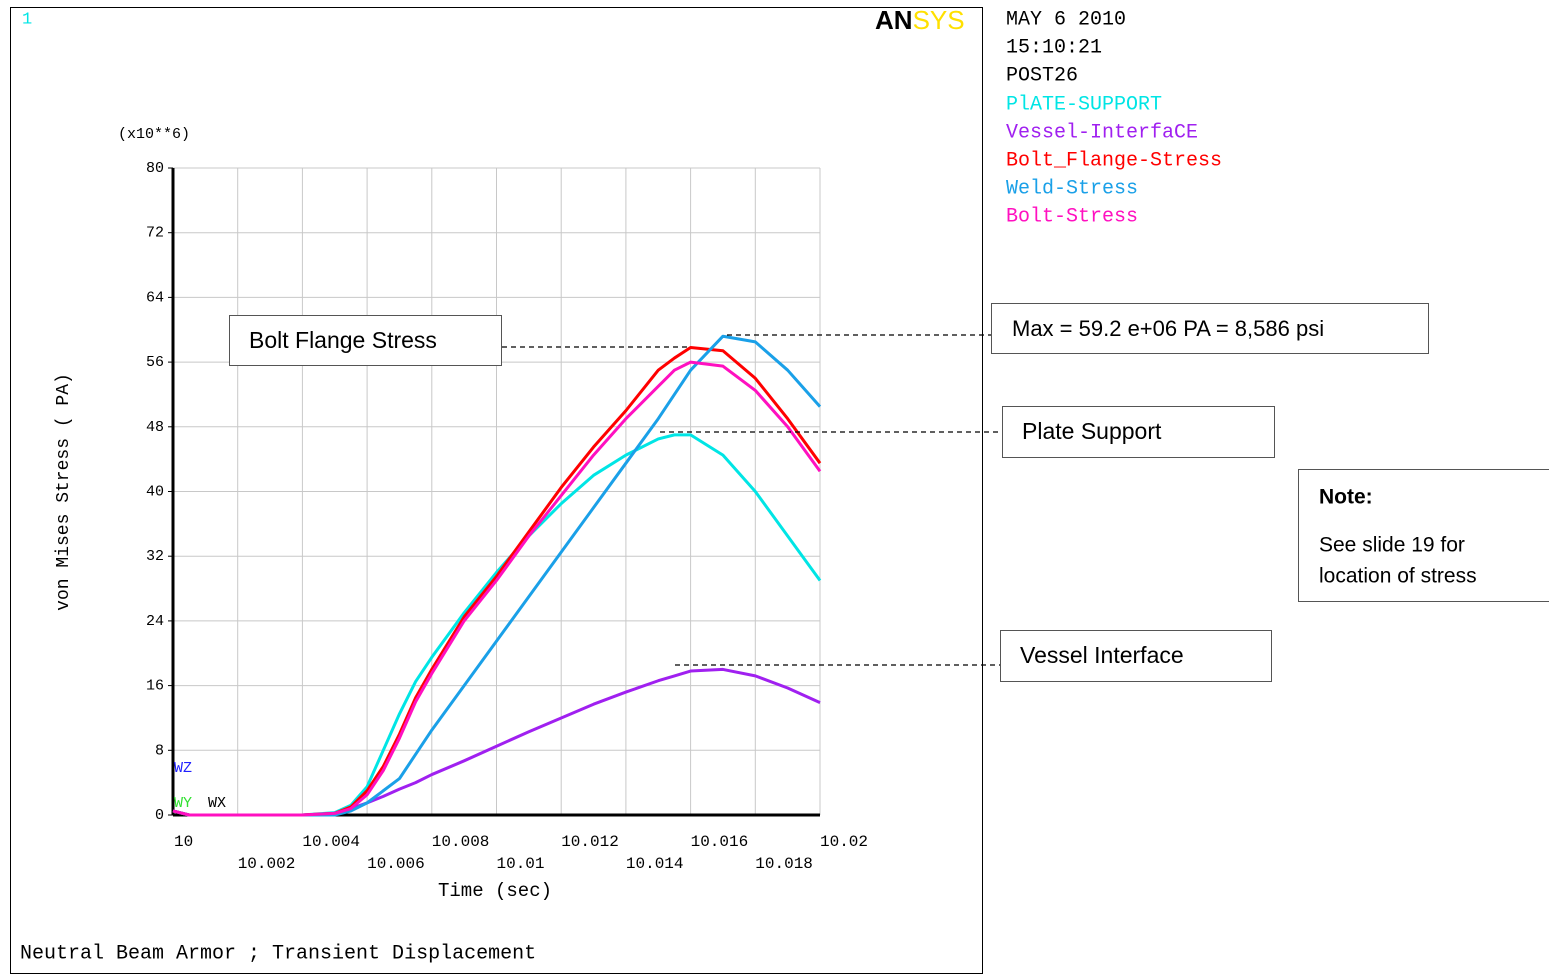 The image size is (1549, 974). I want to click on x-tick-label: 10.01, so click(521, 864).